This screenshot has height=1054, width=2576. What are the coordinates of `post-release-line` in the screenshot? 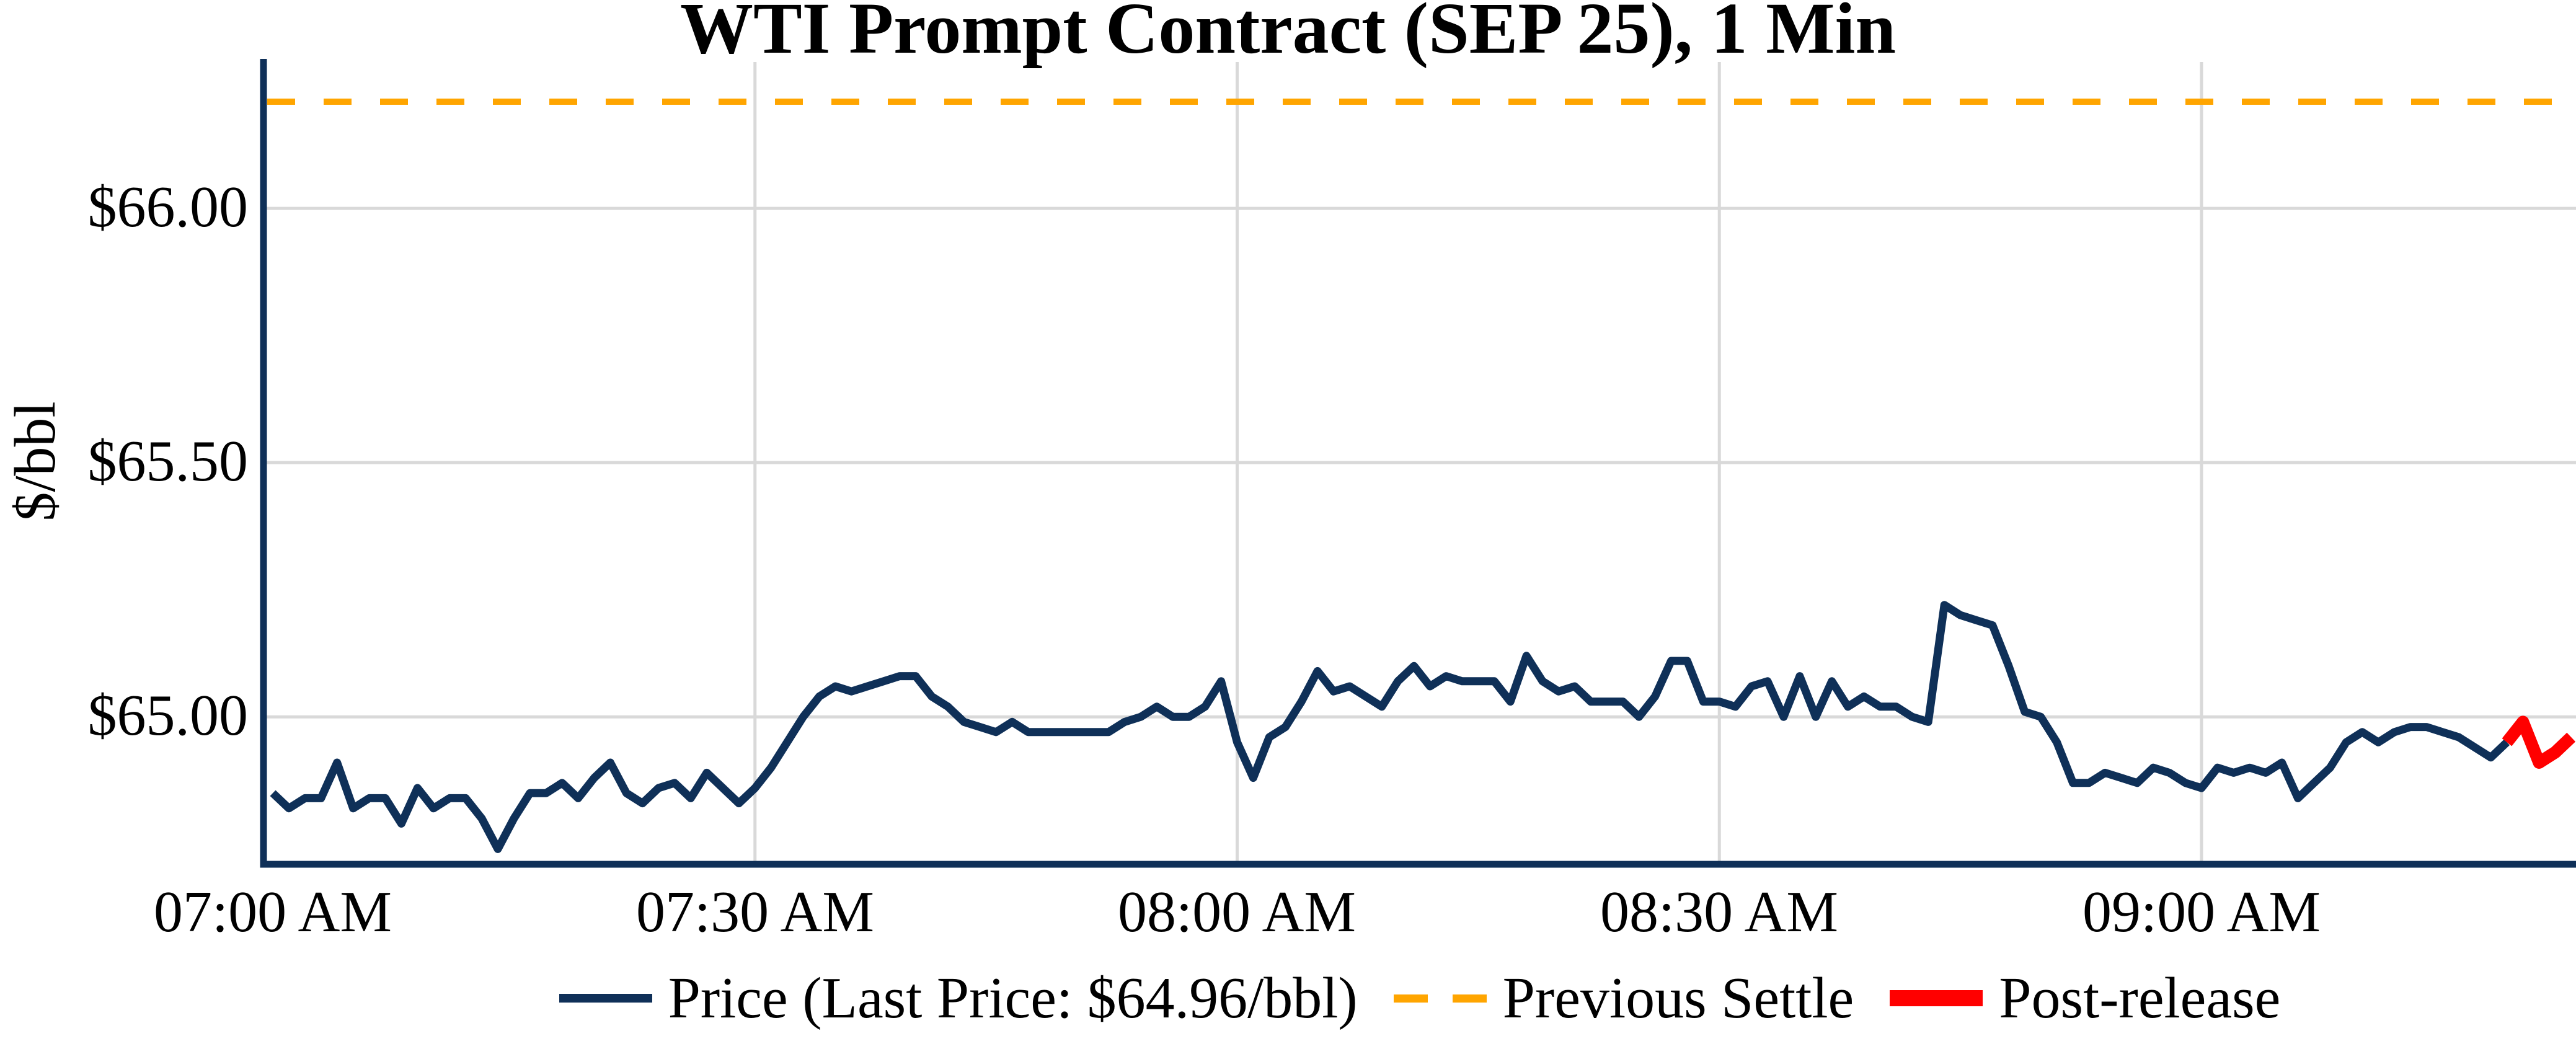 It's located at (2539, 742).